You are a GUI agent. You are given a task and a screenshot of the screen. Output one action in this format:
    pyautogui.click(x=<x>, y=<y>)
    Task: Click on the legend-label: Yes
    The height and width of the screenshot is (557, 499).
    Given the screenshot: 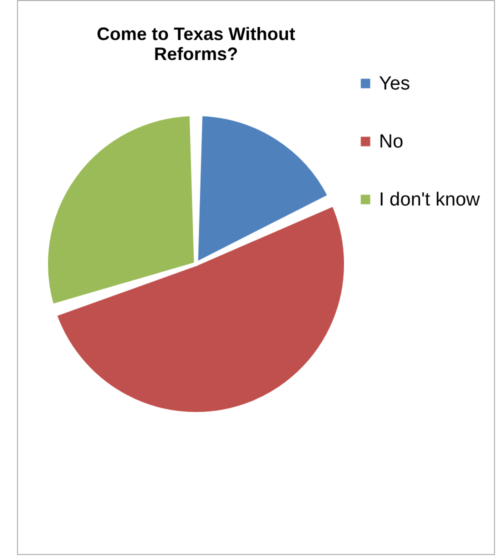 What is the action you would take?
    pyautogui.click(x=394, y=84)
    